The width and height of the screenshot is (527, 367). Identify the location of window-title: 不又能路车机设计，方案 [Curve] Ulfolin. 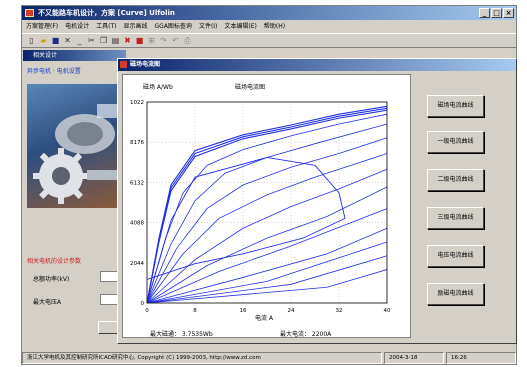
(106, 13).